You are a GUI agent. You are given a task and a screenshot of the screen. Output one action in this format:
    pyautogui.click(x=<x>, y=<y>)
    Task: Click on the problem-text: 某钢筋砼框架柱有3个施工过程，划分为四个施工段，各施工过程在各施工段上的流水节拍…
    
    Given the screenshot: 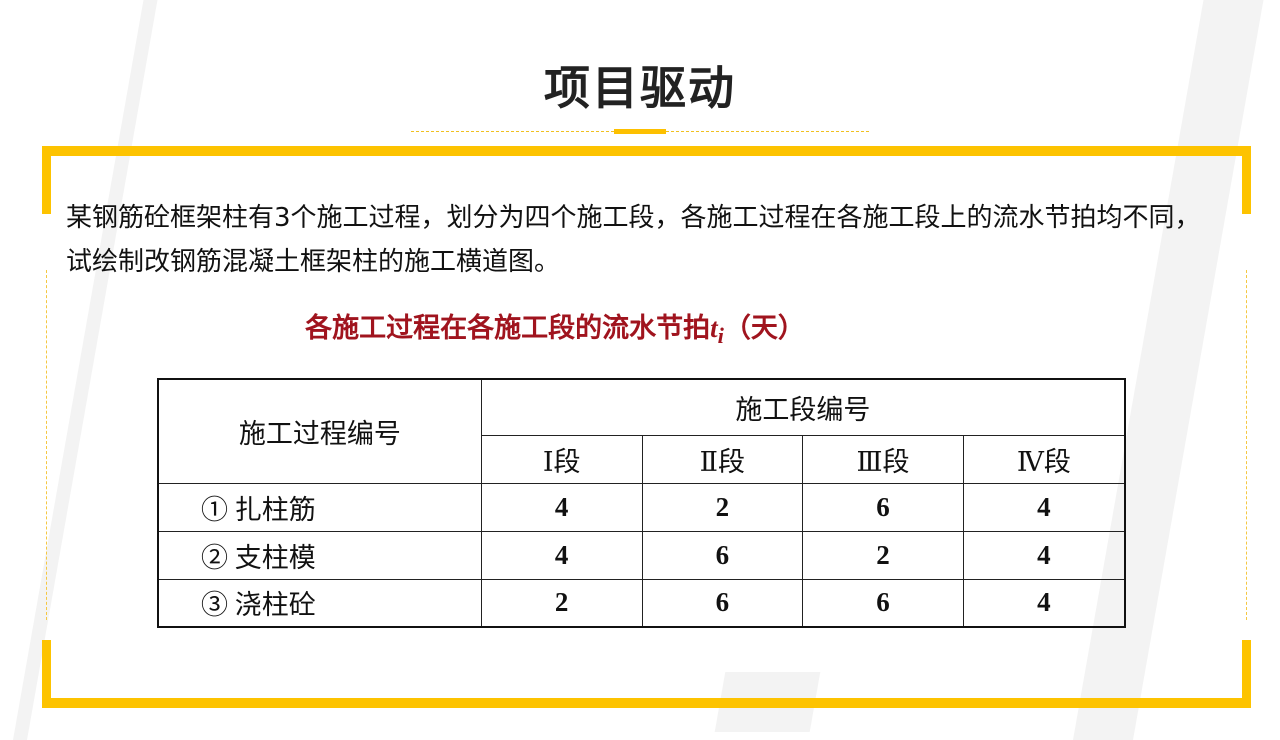 What is the action you would take?
    pyautogui.click(x=633, y=240)
    